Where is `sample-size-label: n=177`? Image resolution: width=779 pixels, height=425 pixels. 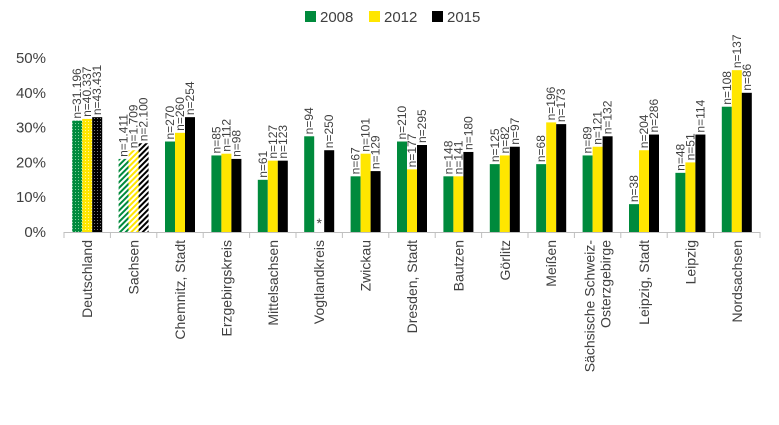 sample-size-label: n=177 is located at coordinates (412, 150).